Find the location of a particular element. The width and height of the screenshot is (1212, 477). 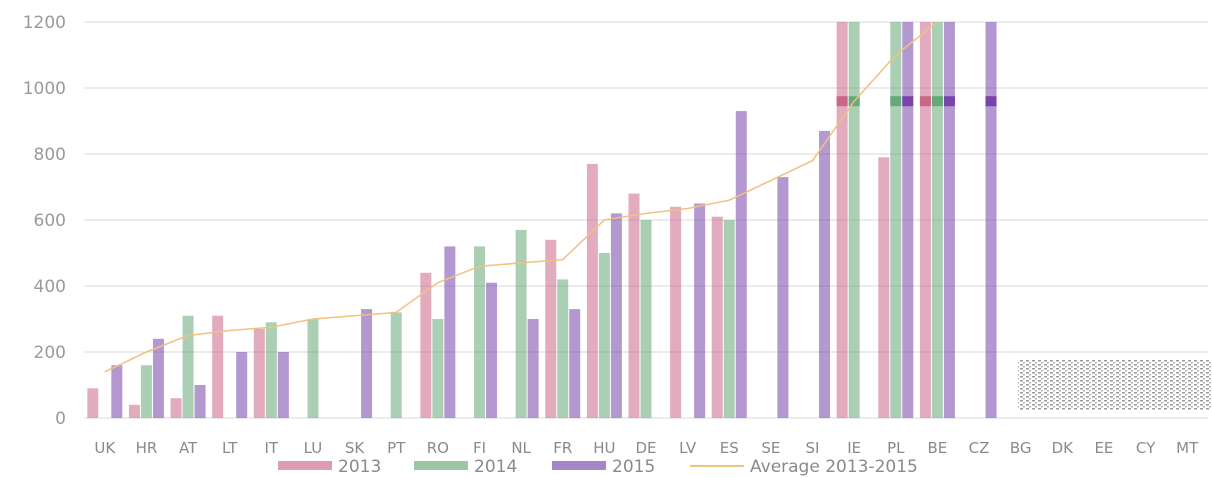

bar-2013-IT is located at coordinates (259, 373).